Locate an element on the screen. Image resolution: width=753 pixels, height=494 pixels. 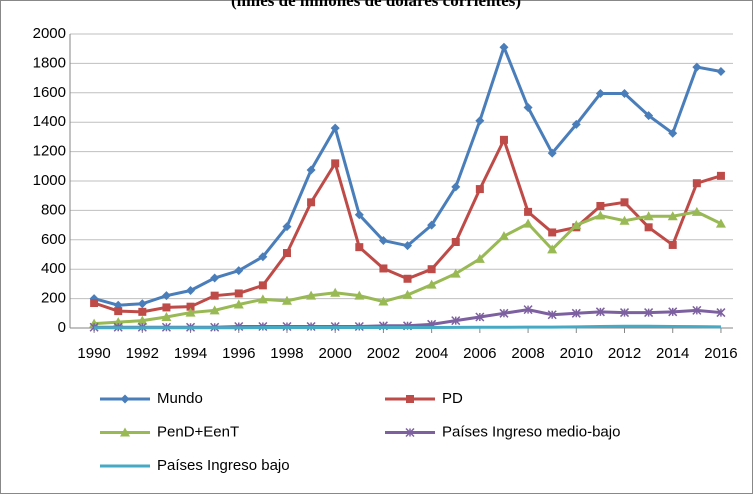
y-tick-label: 1000 is located at coordinates (49, 180).